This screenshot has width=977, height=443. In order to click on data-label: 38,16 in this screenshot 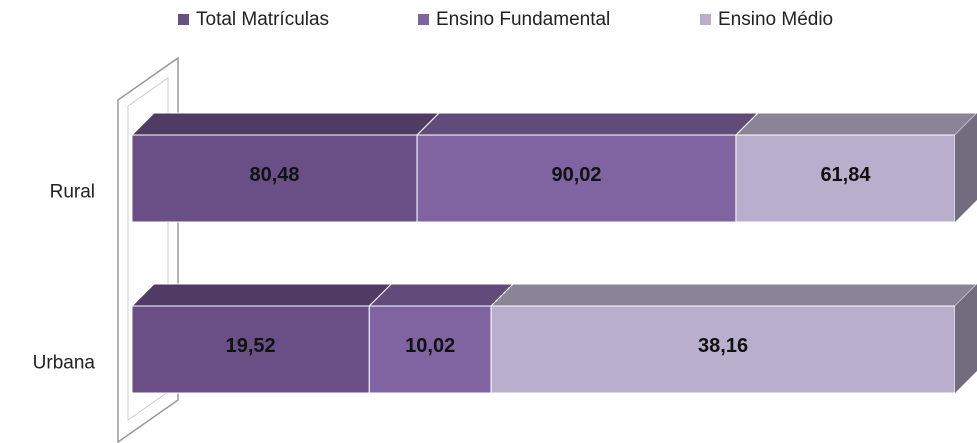, I will do `click(723, 346)`.